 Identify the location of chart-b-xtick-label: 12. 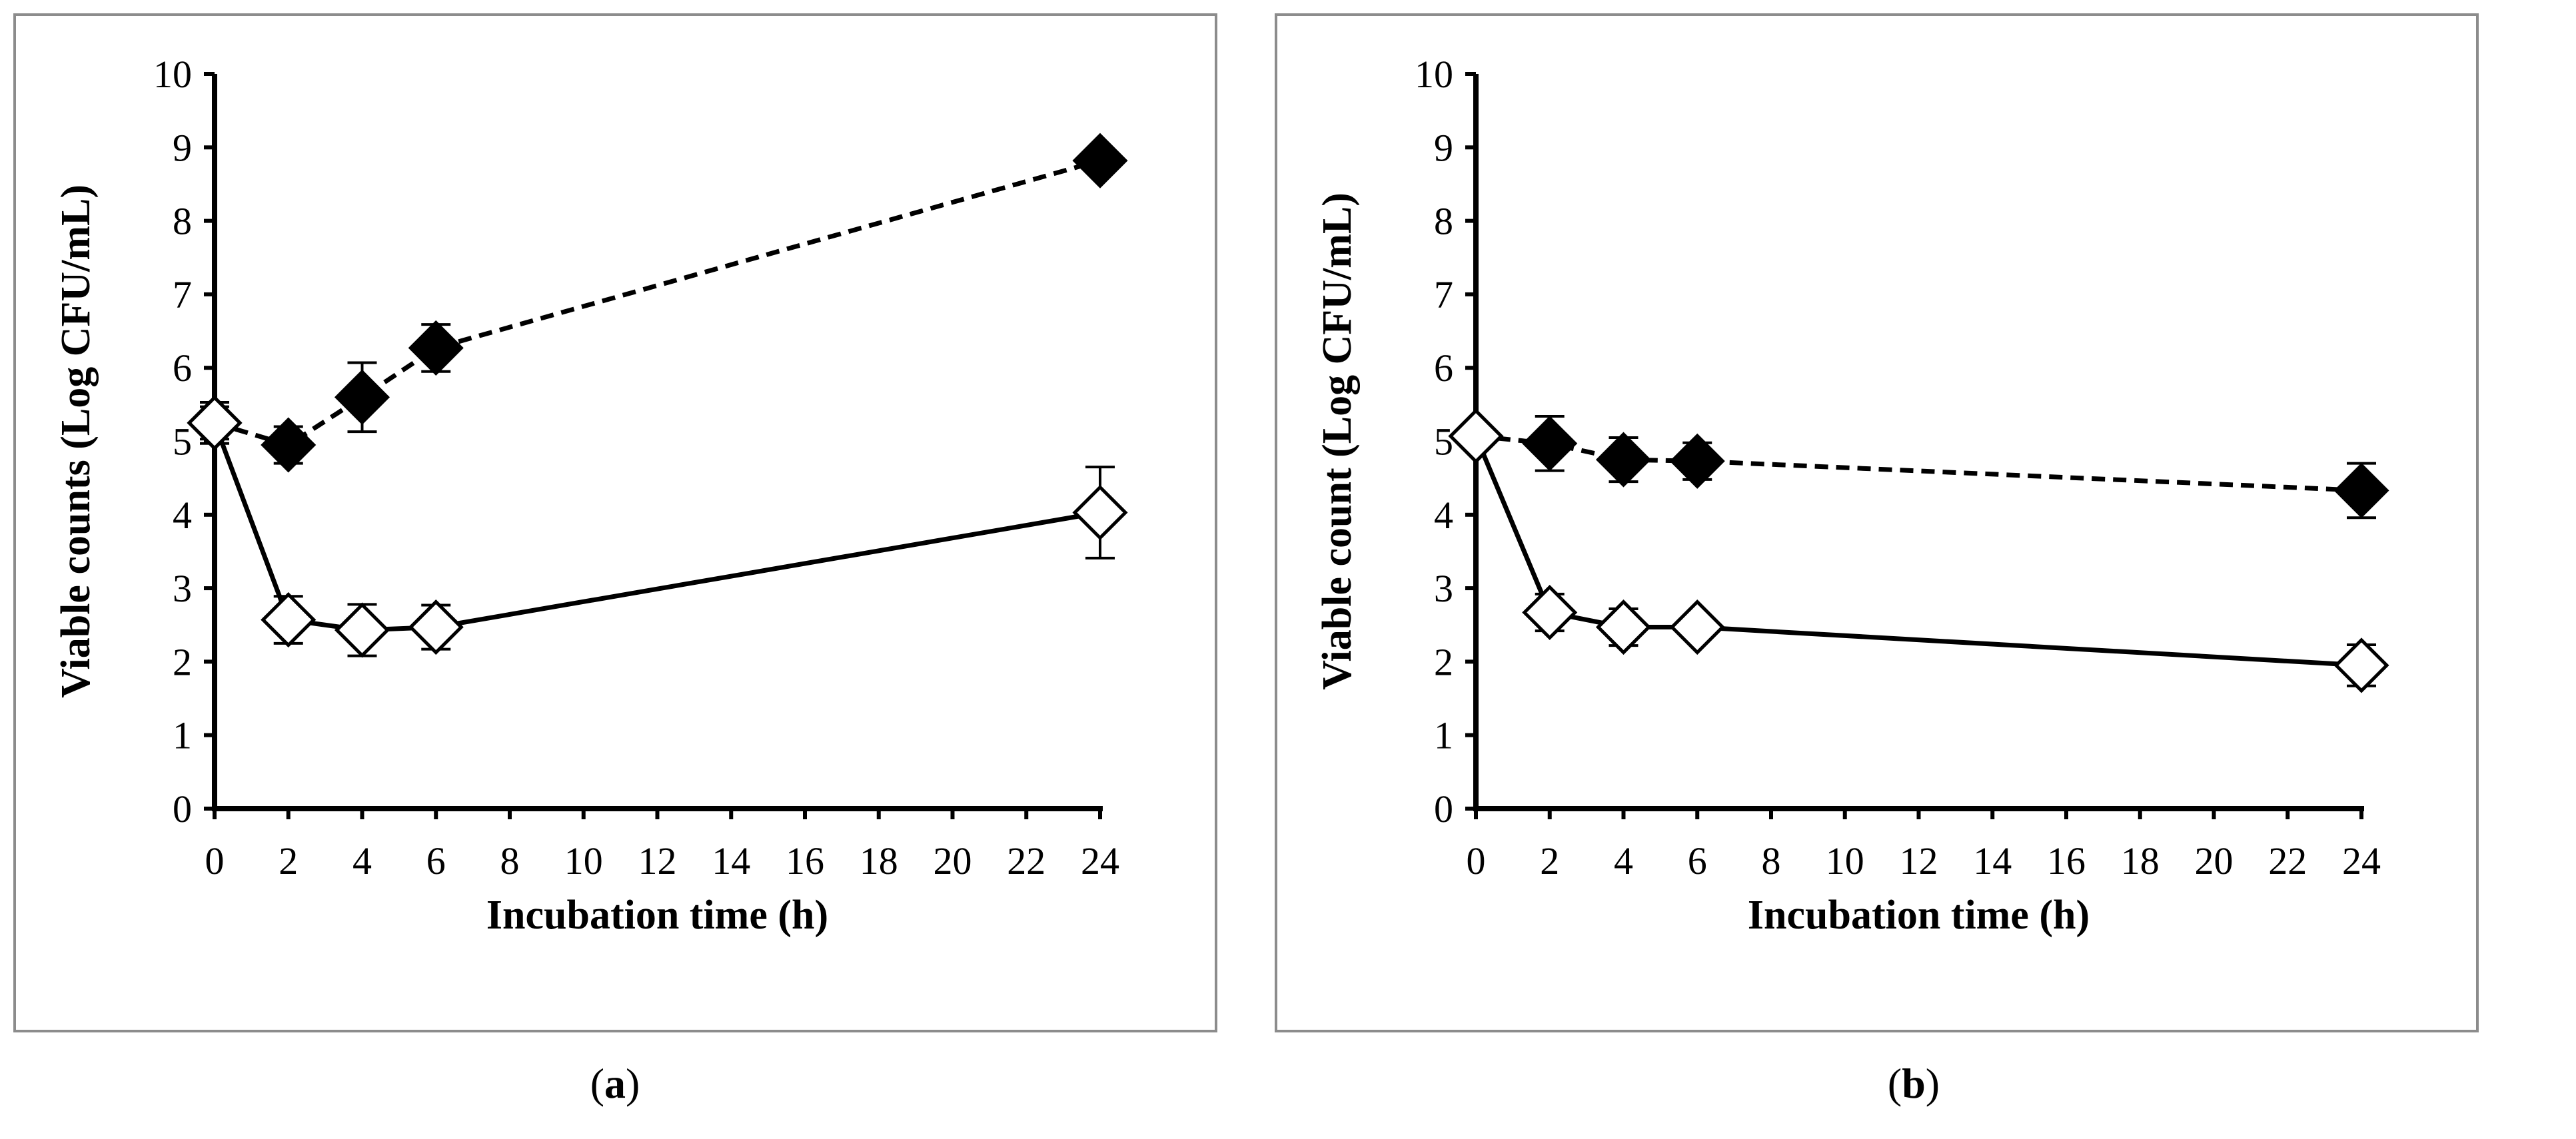
(1919, 861).